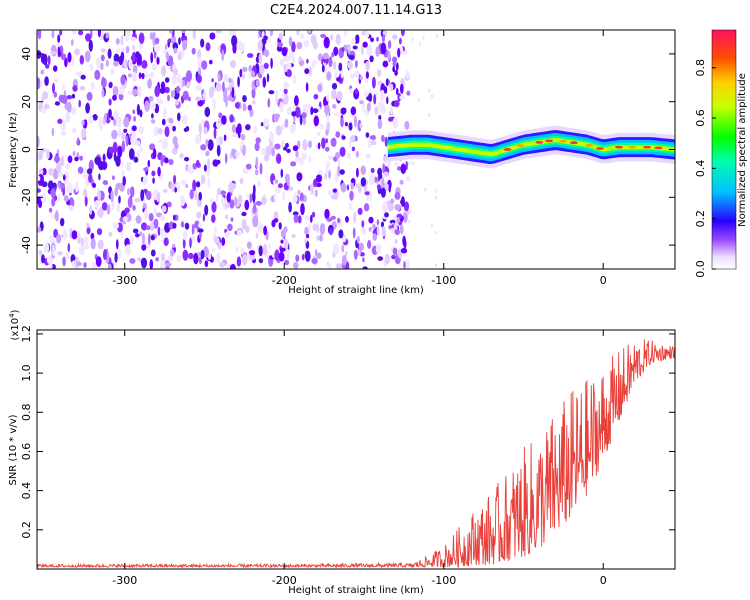 This screenshot has height=600, width=750. I want to click on y-tick-label: 0.6, so click(26, 452).